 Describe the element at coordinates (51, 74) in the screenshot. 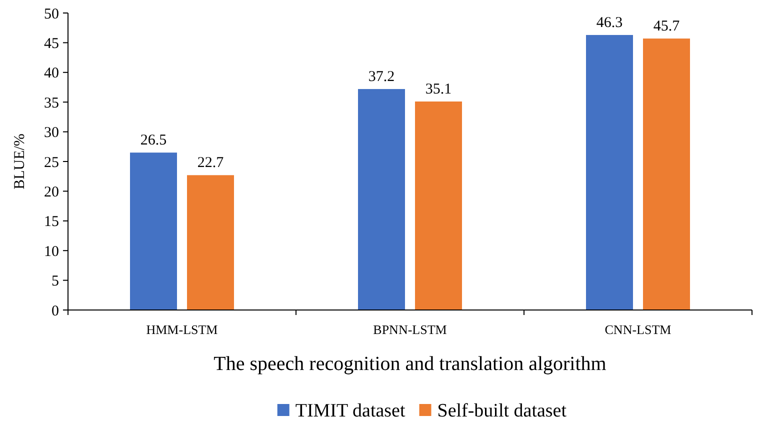

I see `y-tick-label: 40` at that location.